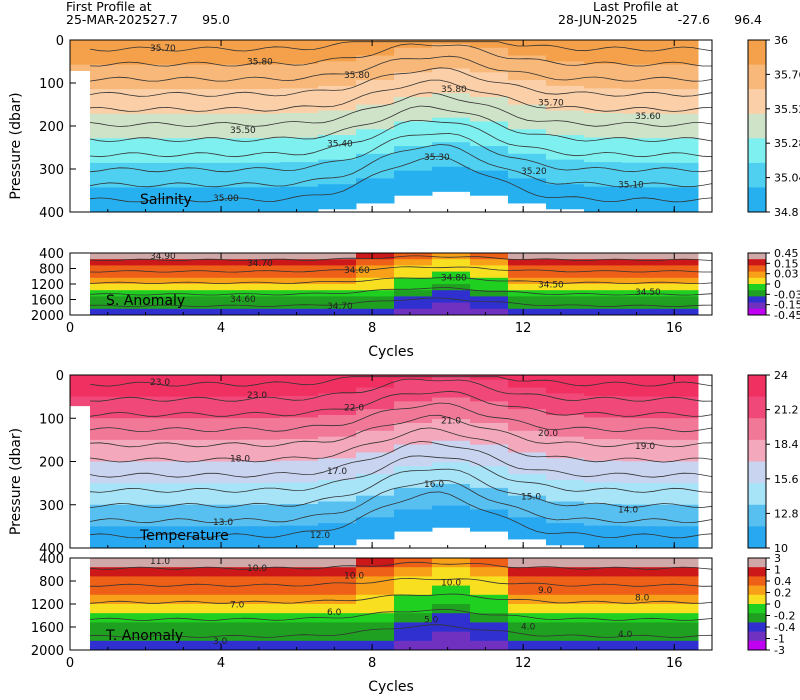  I want to click on contour-label: 4.0, so click(625, 635).